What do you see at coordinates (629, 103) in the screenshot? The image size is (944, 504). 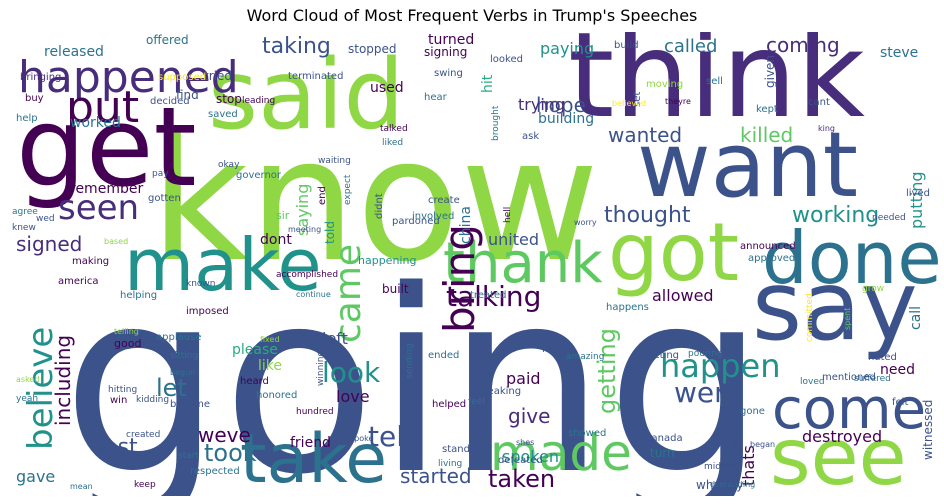 I see `word-believed: believed` at bounding box center [629, 103].